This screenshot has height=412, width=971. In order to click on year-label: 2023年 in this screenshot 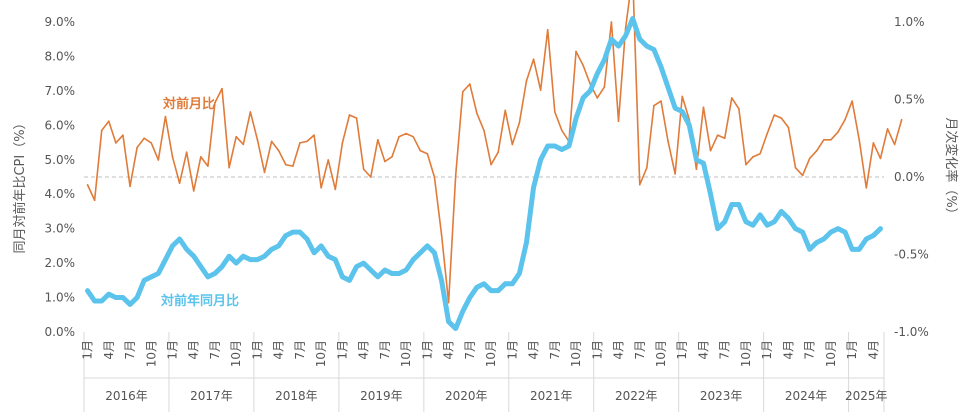, I will do `click(721, 396)`.